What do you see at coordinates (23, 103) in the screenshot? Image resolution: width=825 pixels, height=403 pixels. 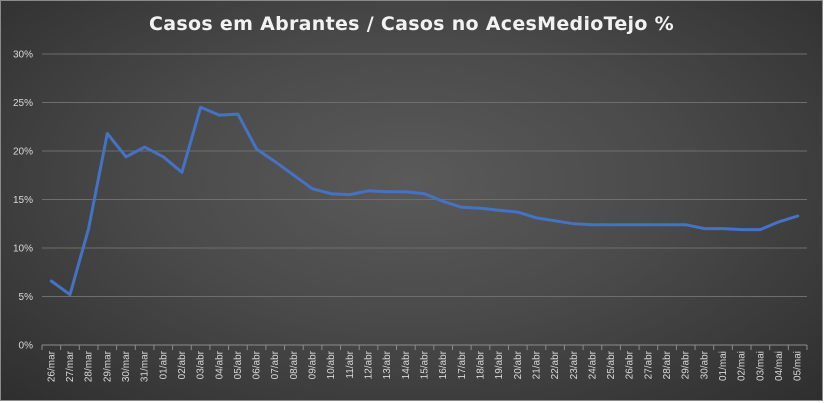 I see `y-tick-label: 25%` at bounding box center [23, 103].